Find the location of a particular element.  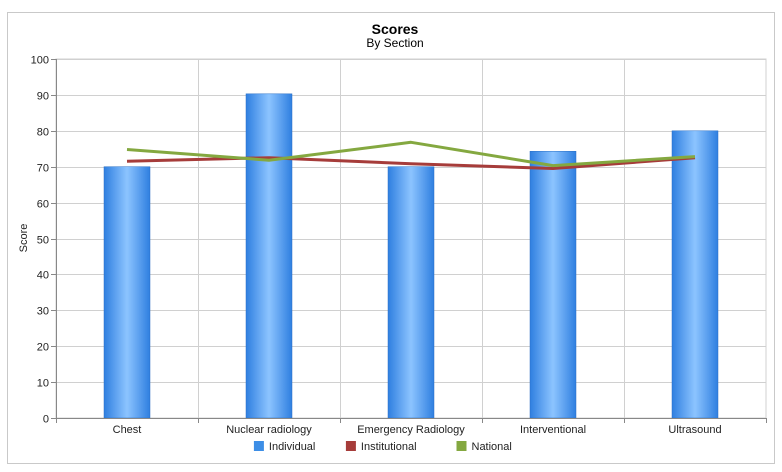

series-line-institutional is located at coordinates (411, 163).